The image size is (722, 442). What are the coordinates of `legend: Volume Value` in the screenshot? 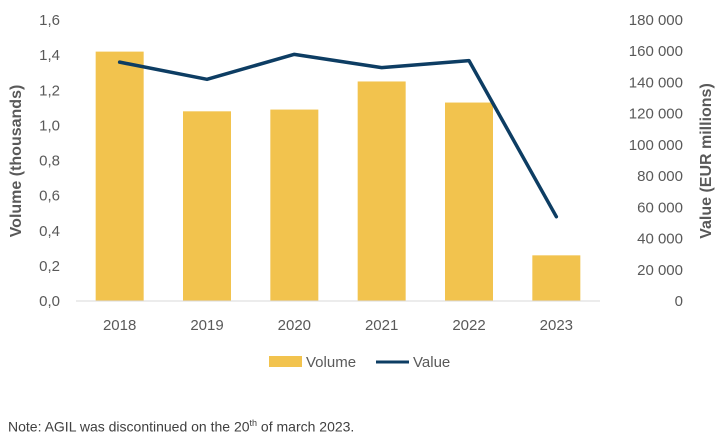 It's located at (359, 362).